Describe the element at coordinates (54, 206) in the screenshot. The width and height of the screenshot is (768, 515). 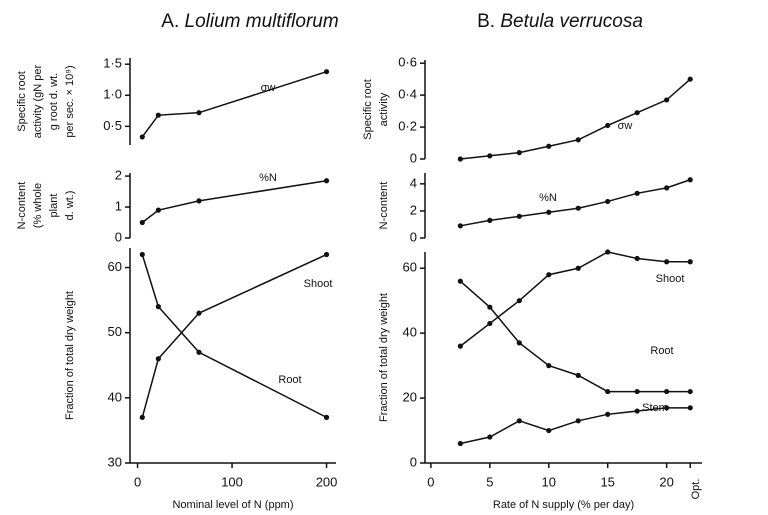
I see `y-axis-label: plant` at that location.